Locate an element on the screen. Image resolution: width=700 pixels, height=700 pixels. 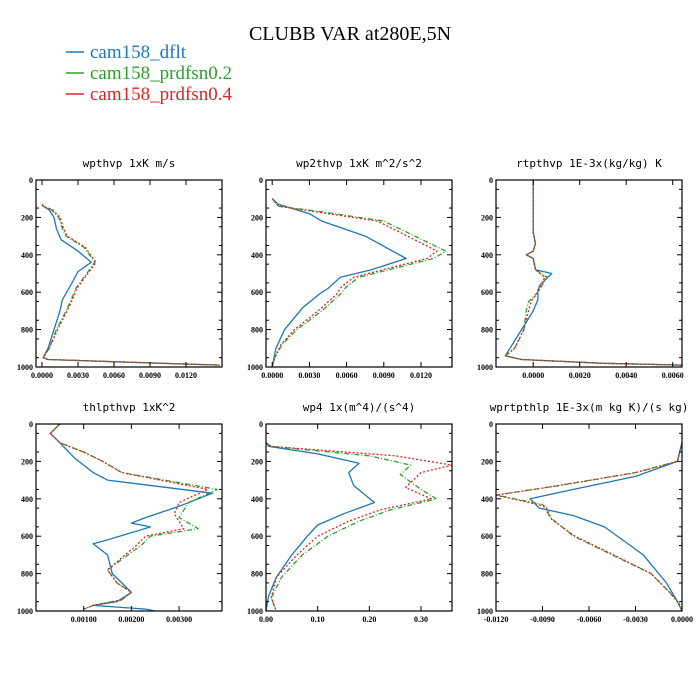
x-tick-label: 0.20 is located at coordinates (369, 619).